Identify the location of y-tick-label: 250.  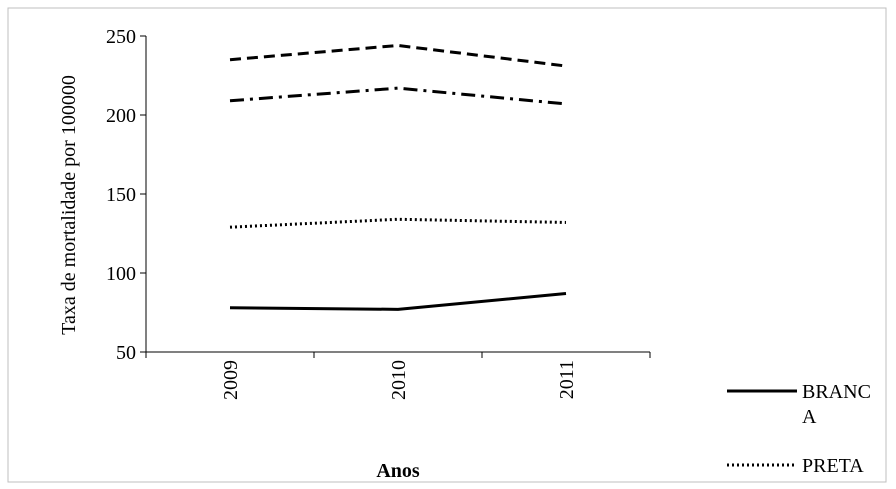
(121, 37).